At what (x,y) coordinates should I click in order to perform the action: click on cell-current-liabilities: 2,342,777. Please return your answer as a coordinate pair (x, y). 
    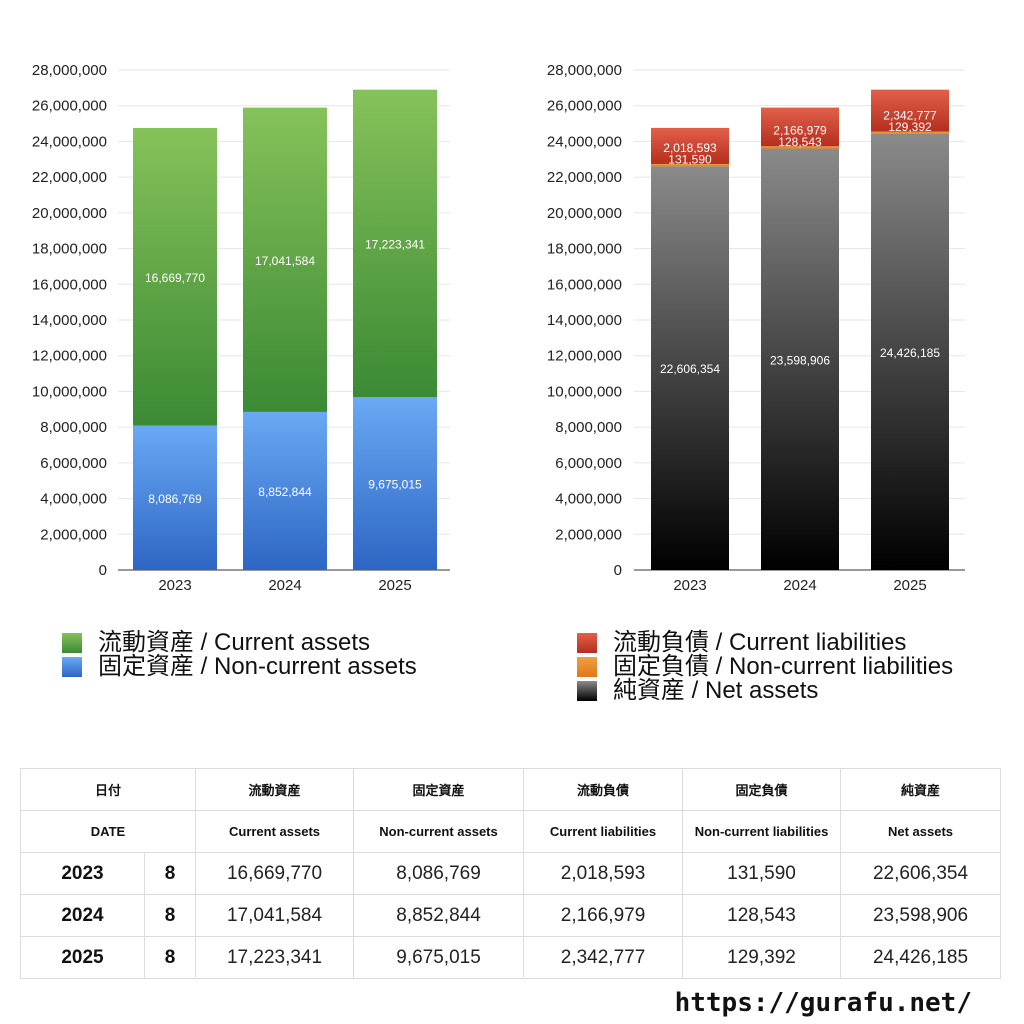
    Looking at the image, I should click on (603, 957).